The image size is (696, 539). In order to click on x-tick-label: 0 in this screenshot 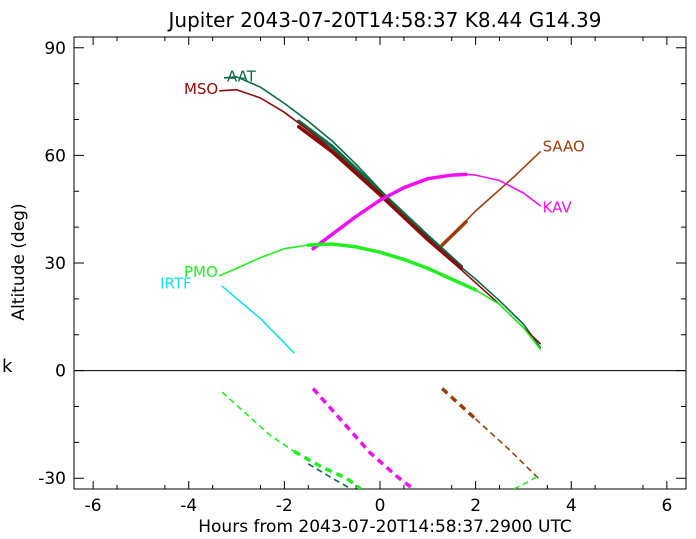, I will do `click(380, 506)`.